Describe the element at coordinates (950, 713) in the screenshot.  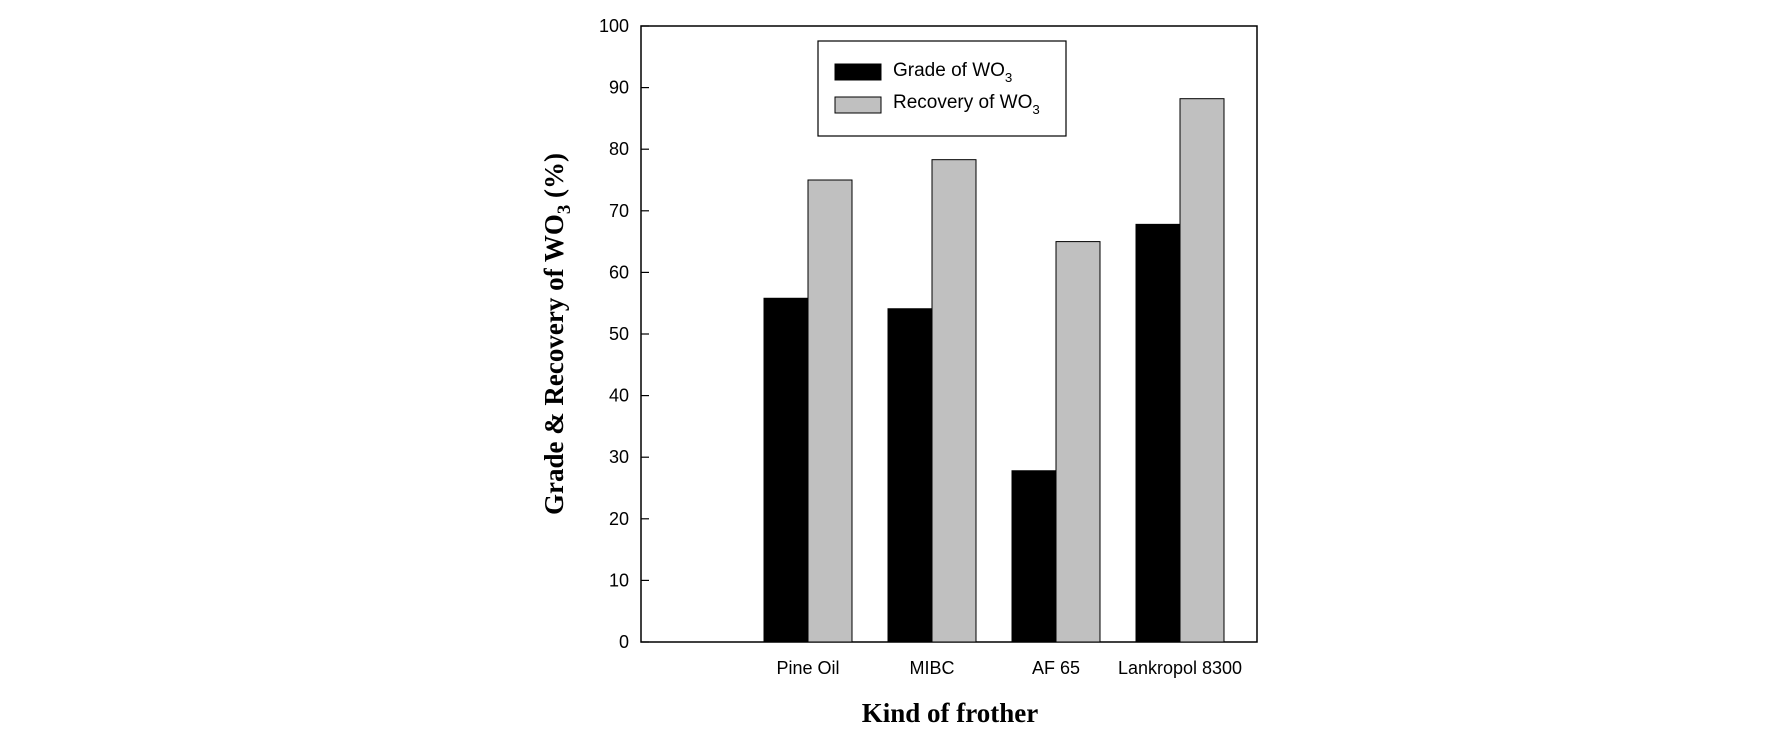
I see `x-axis-title: Kind of frother` at that location.